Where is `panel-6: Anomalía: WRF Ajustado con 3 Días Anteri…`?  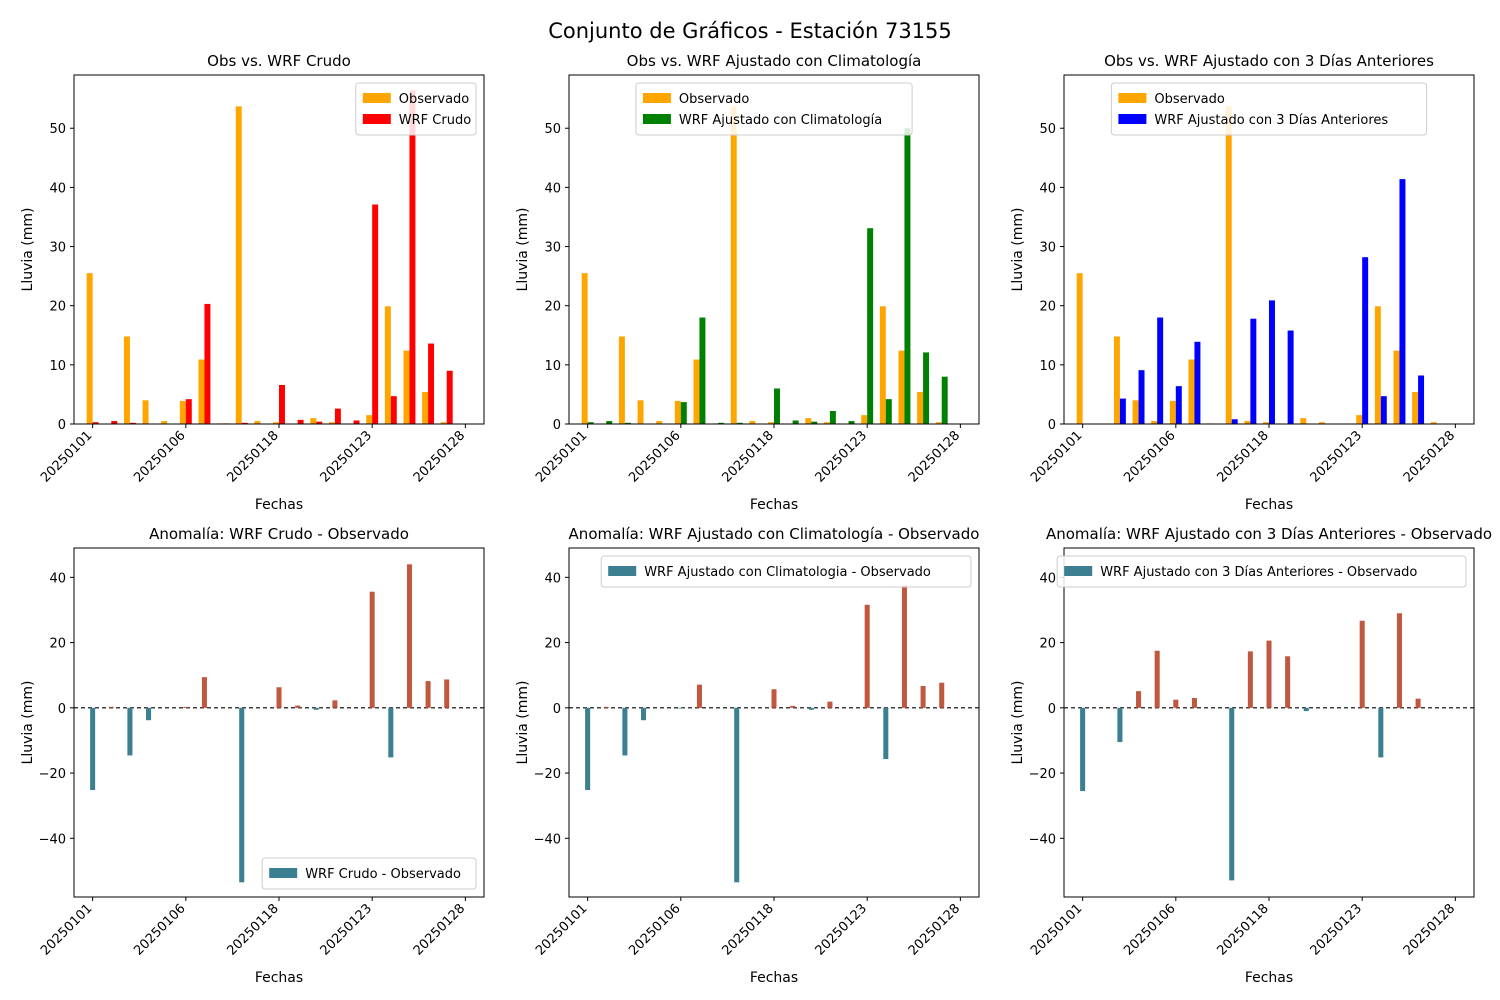
panel-6: Anomalía: WRF Ajustado con 3 Días Anteri… is located at coordinates (1251, 755).